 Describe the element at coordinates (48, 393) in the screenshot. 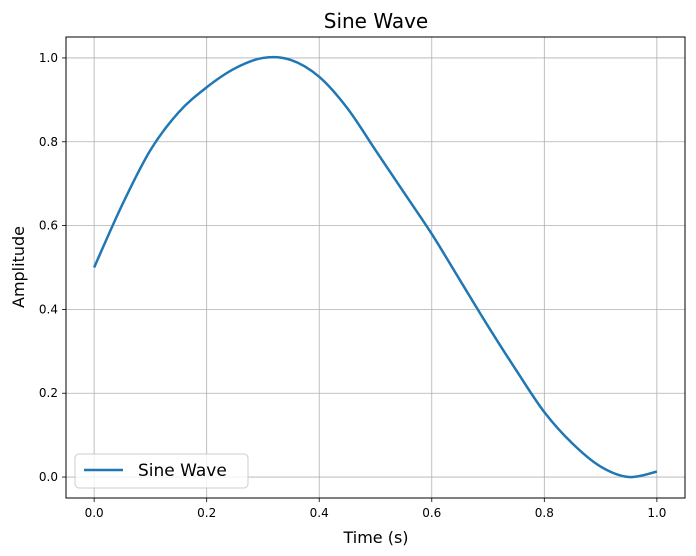

I see `y-tick-label: 0.2` at that location.